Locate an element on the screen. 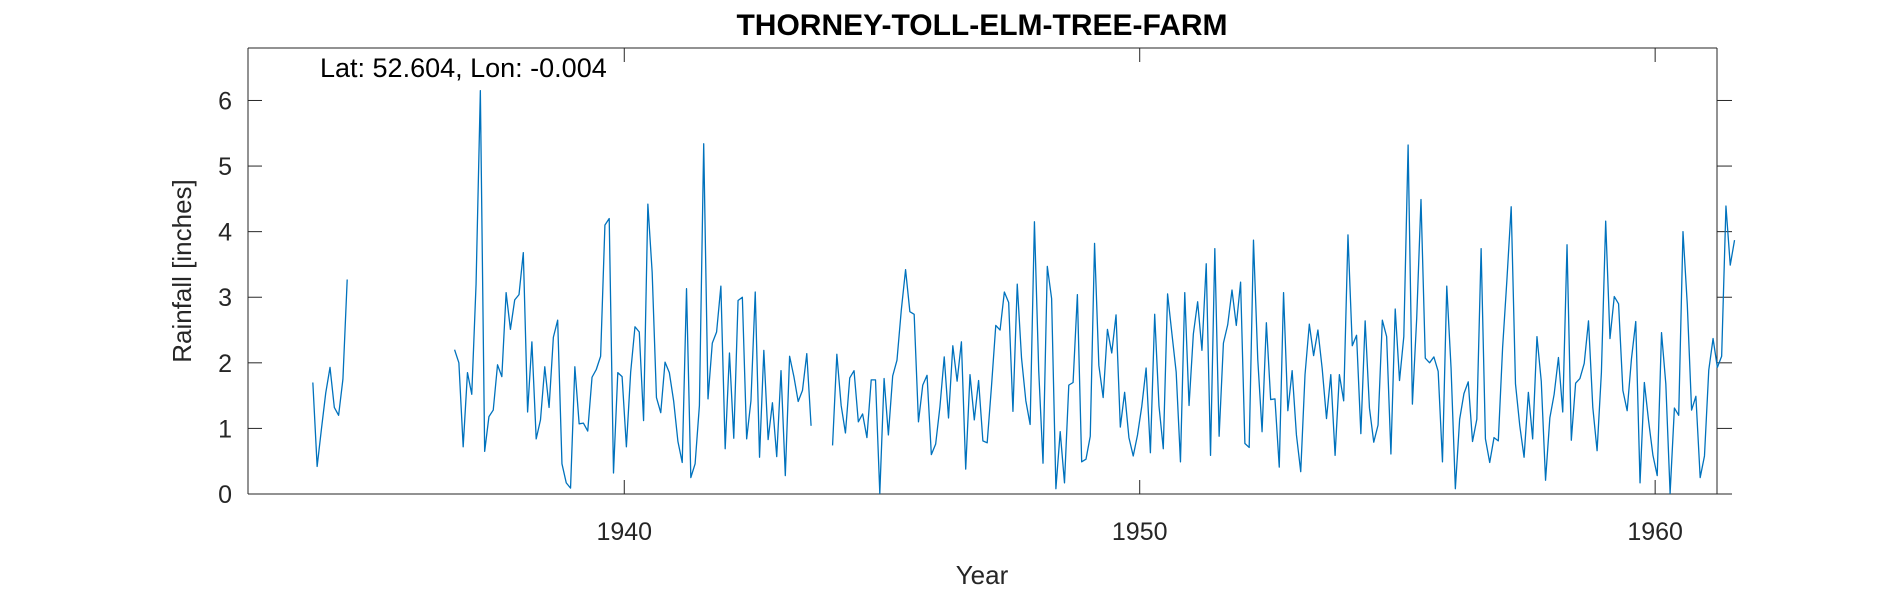 The image size is (1890, 591). x-tick-label: 1960 is located at coordinates (1655, 532).